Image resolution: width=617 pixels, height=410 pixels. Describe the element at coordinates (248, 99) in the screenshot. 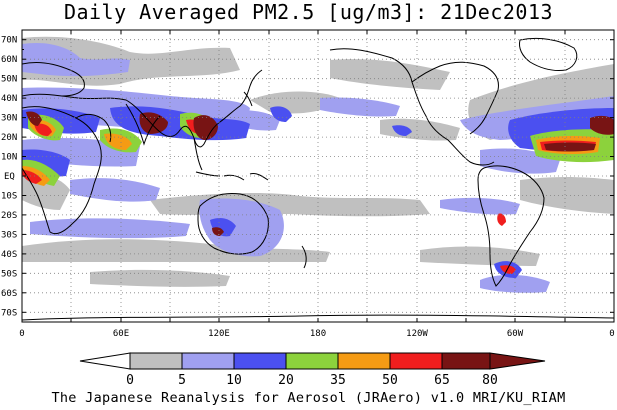

I see `coastline-japan` at that location.